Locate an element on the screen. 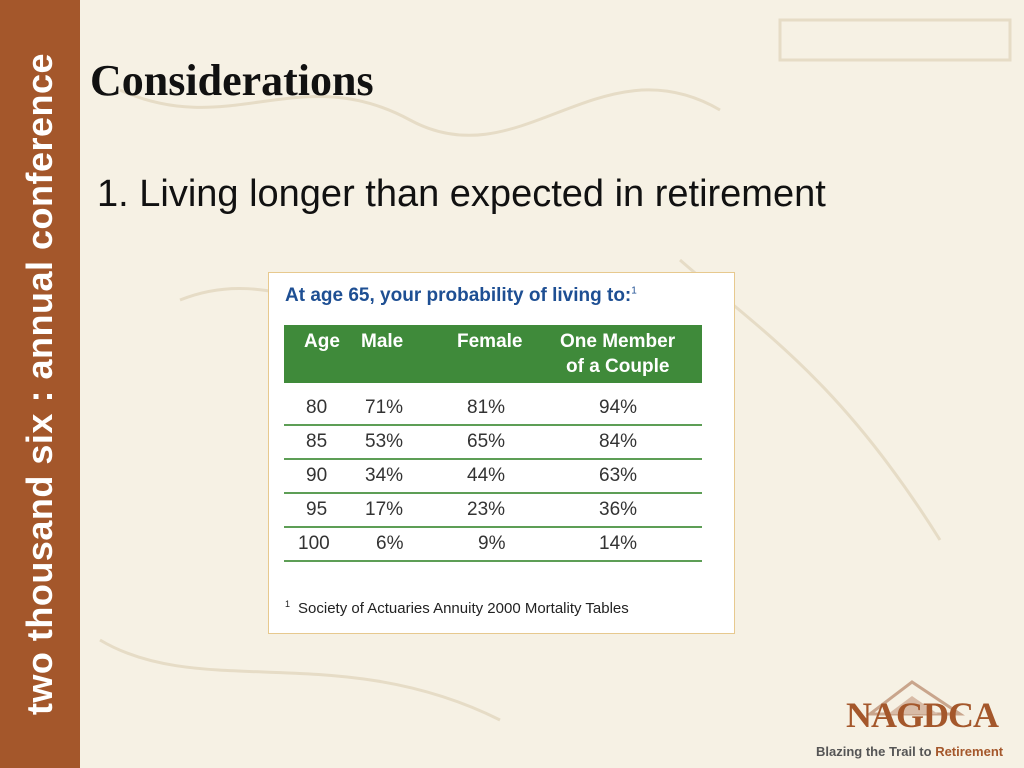  table-row: 90 34% 44% 63% is located at coordinates (493, 477).